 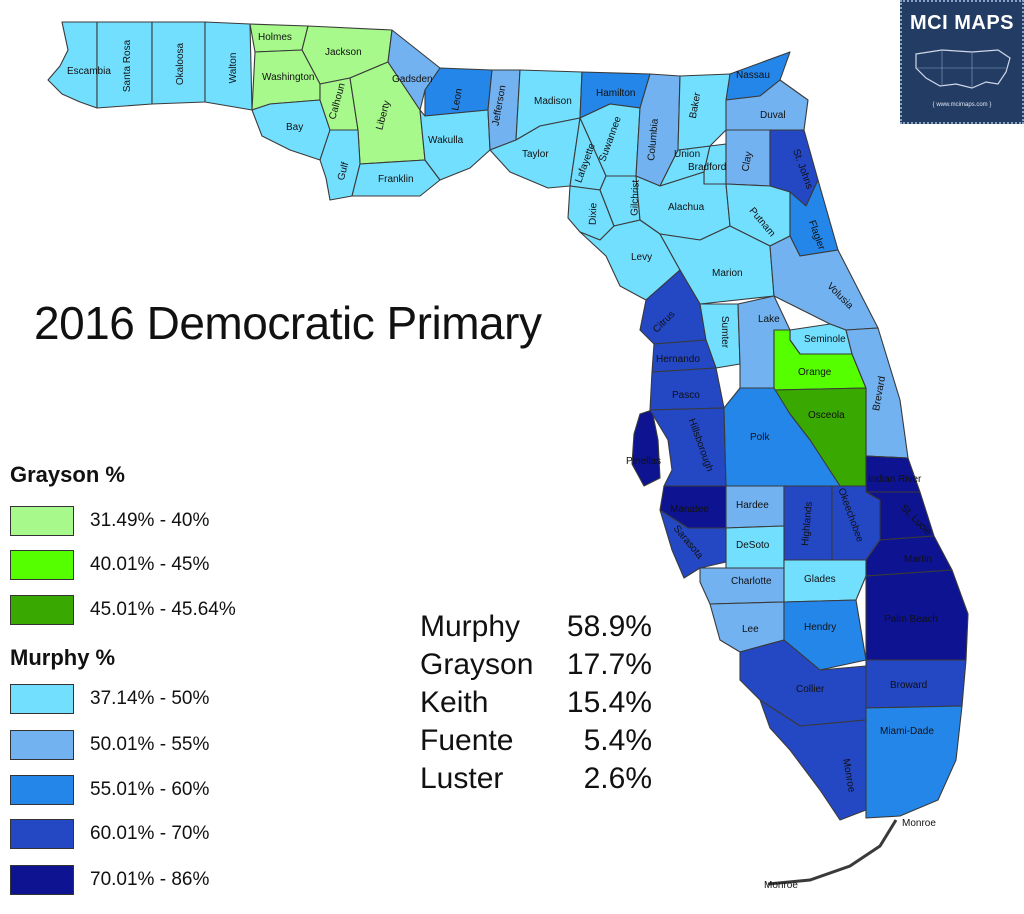 What do you see at coordinates (150, 520) in the screenshot?
I see `legend-label: 31.49% - 40%` at bounding box center [150, 520].